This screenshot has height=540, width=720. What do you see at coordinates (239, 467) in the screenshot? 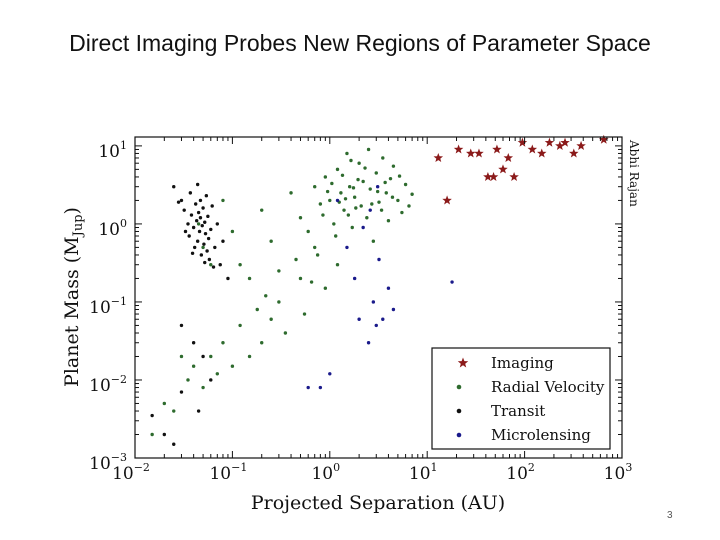
I see `x-tick-label-exponent: −1` at bounding box center [239, 467].